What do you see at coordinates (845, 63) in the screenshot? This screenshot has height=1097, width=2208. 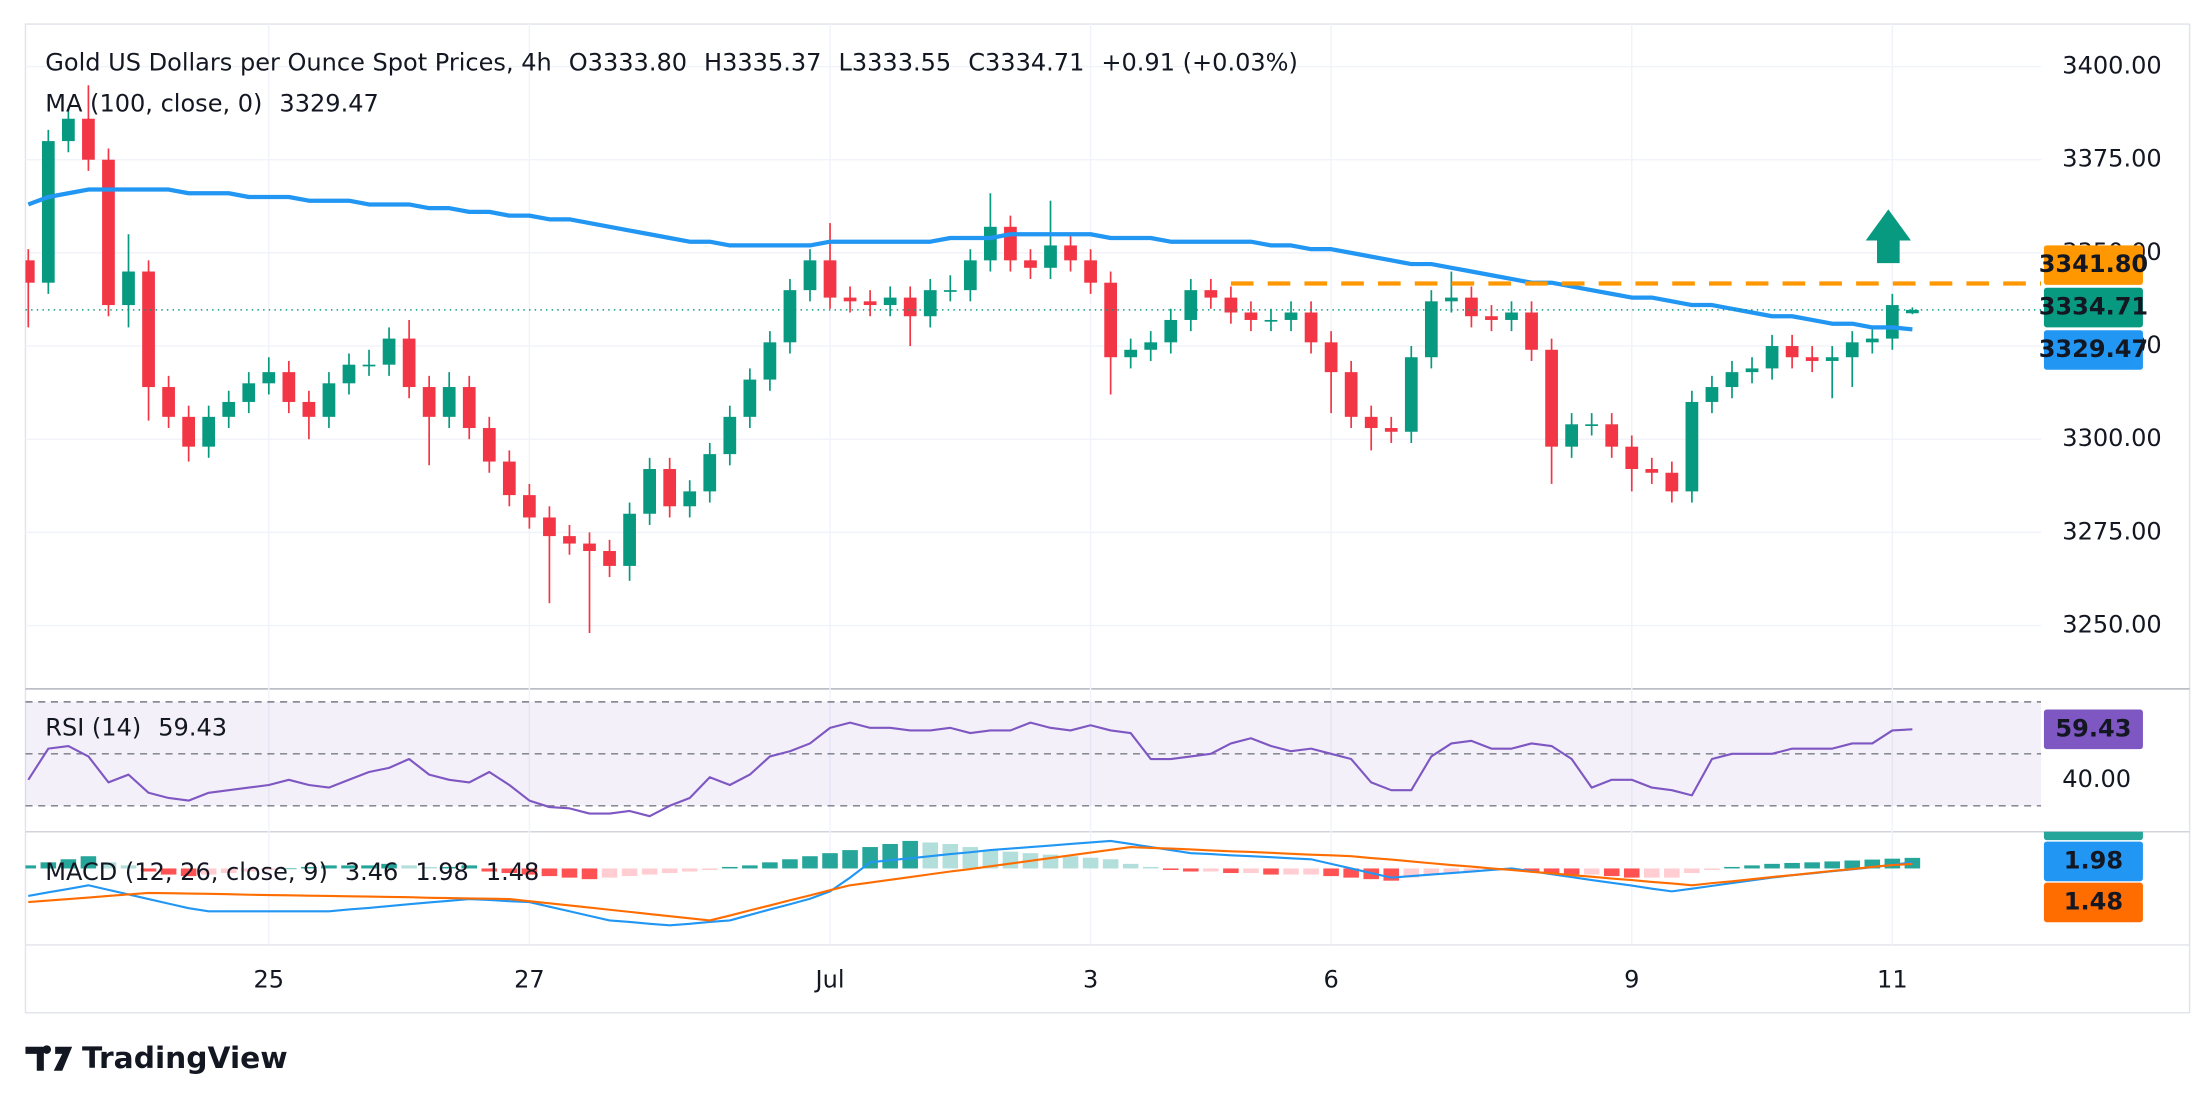 I see `legend-label: L` at bounding box center [845, 63].